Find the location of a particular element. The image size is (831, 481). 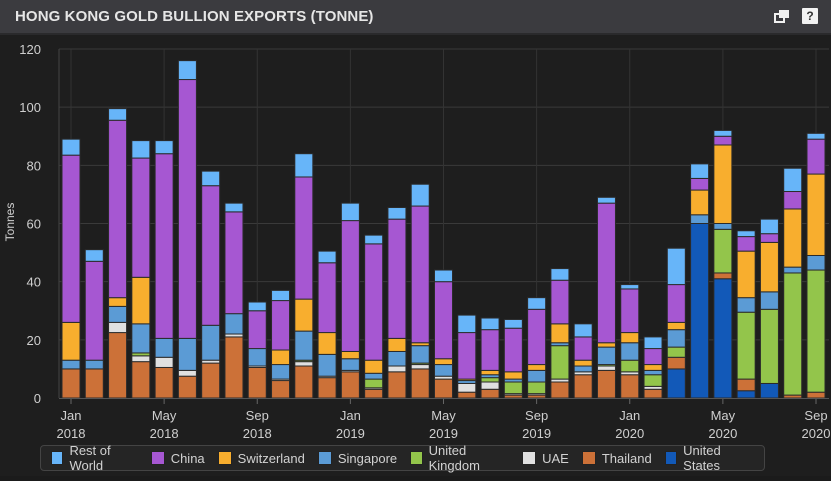

legend-item-rest-of-world: Rest of World is located at coordinates (94, 458).